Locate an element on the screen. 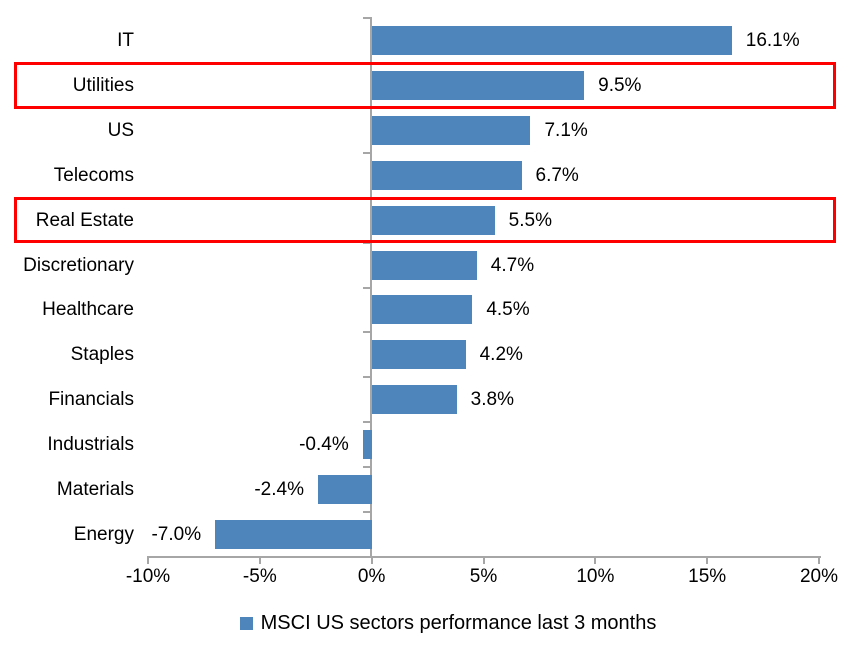 The image size is (852, 651). category-label: Healthcare is located at coordinates (88, 310).